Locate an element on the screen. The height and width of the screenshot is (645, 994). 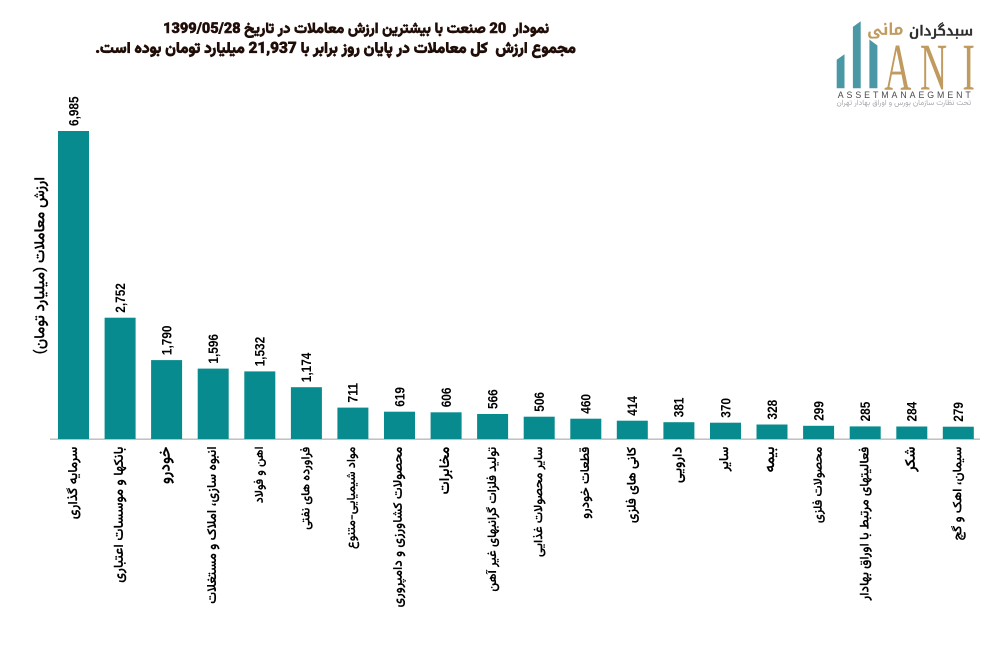
svg-text: 2,752 is located at coordinates (120, 298).